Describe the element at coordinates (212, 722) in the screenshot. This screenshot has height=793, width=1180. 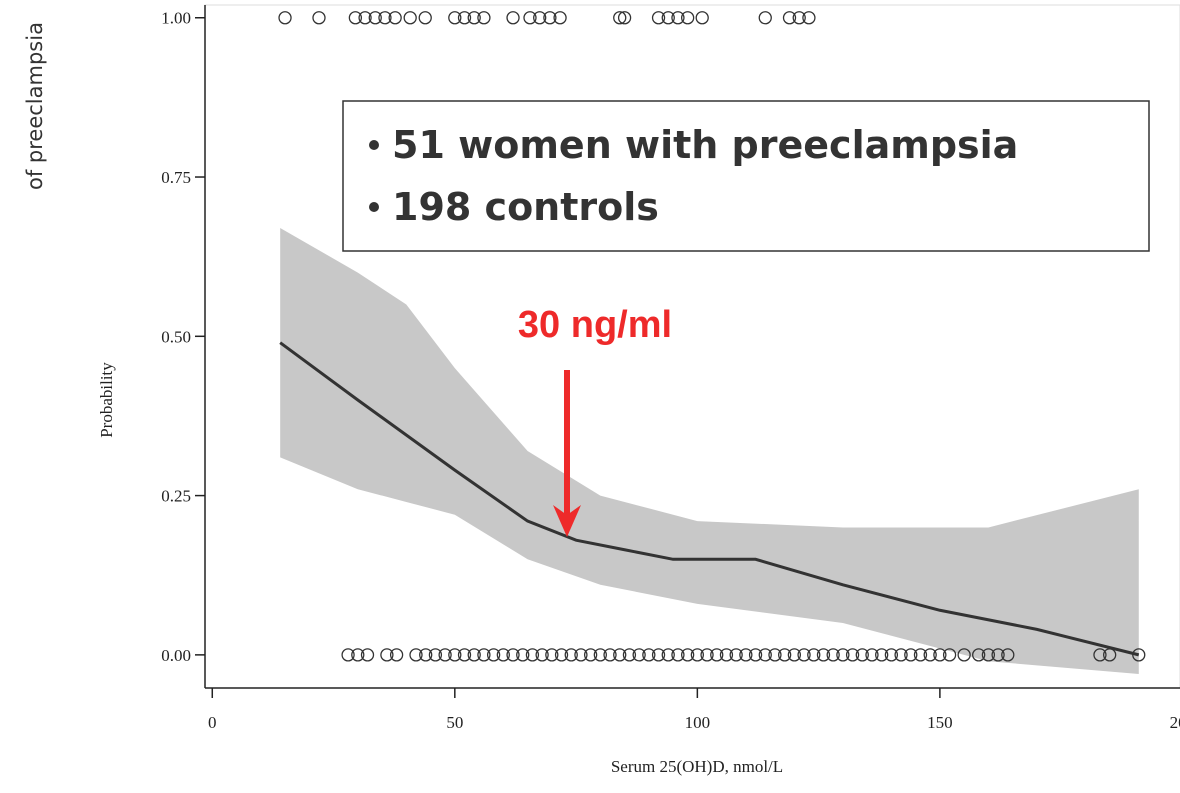
I see `x-tick-label: 0` at that location.